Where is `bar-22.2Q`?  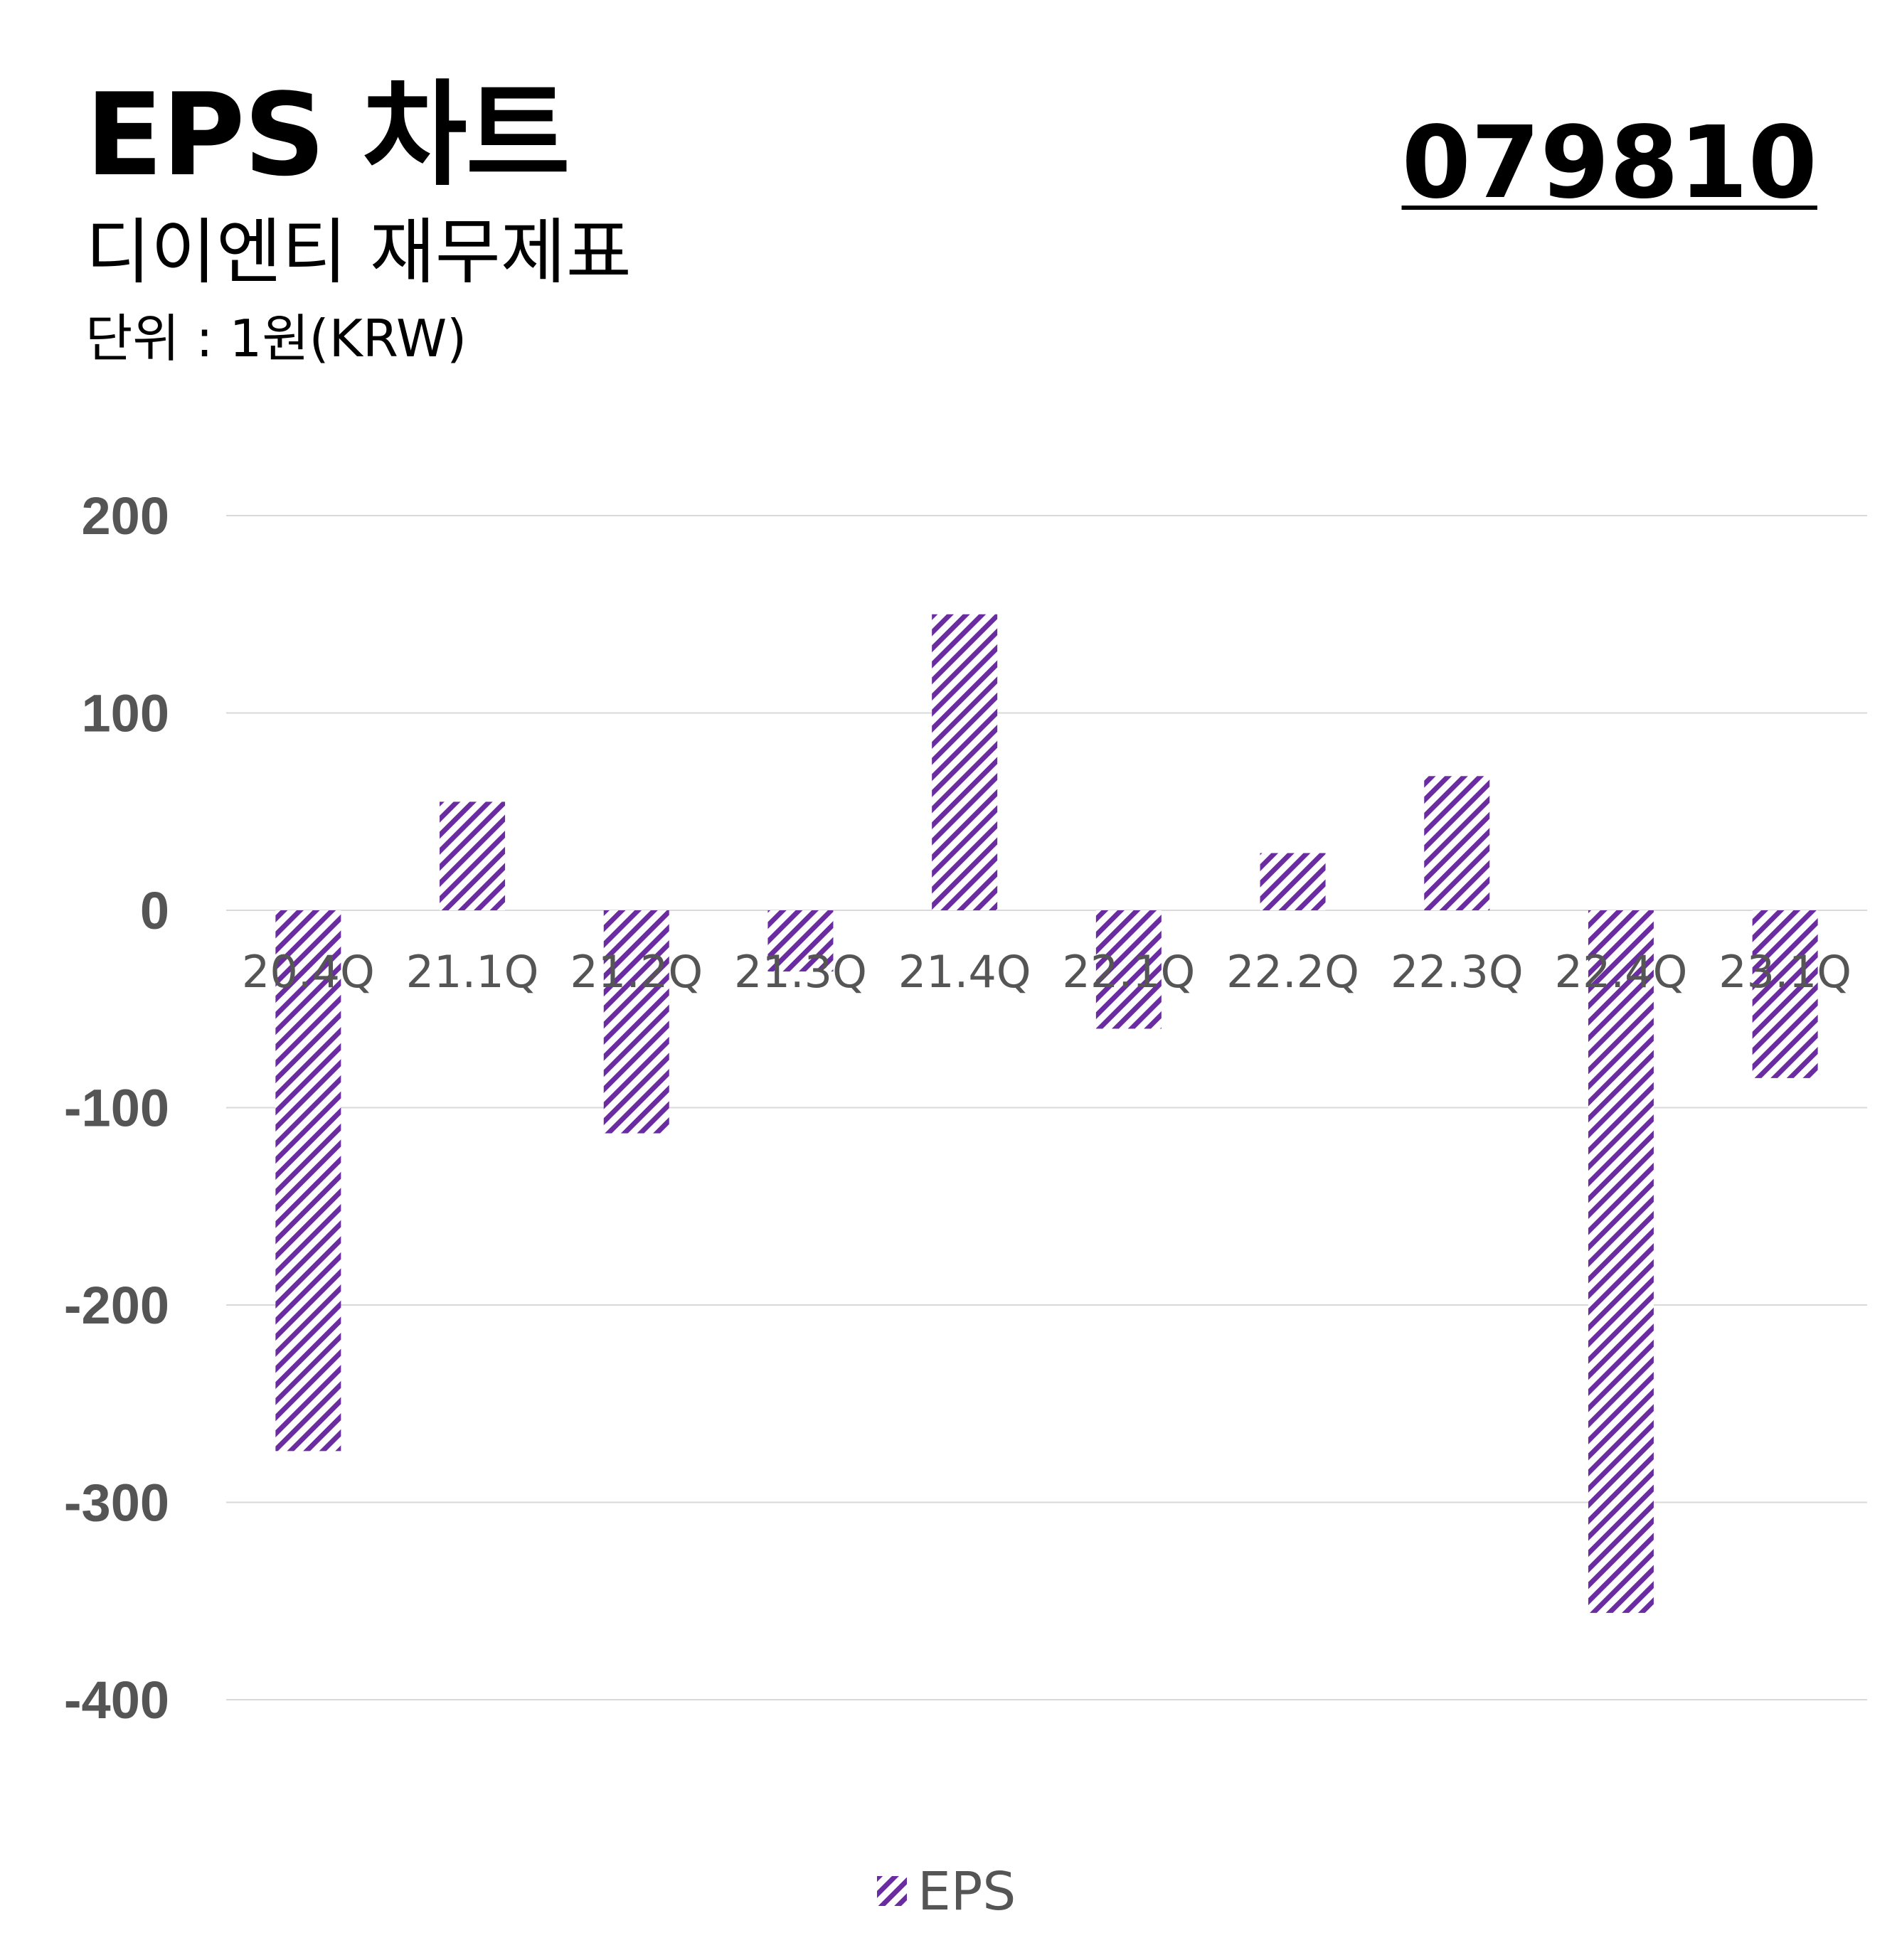
bar-22.2Q is located at coordinates (1293, 881).